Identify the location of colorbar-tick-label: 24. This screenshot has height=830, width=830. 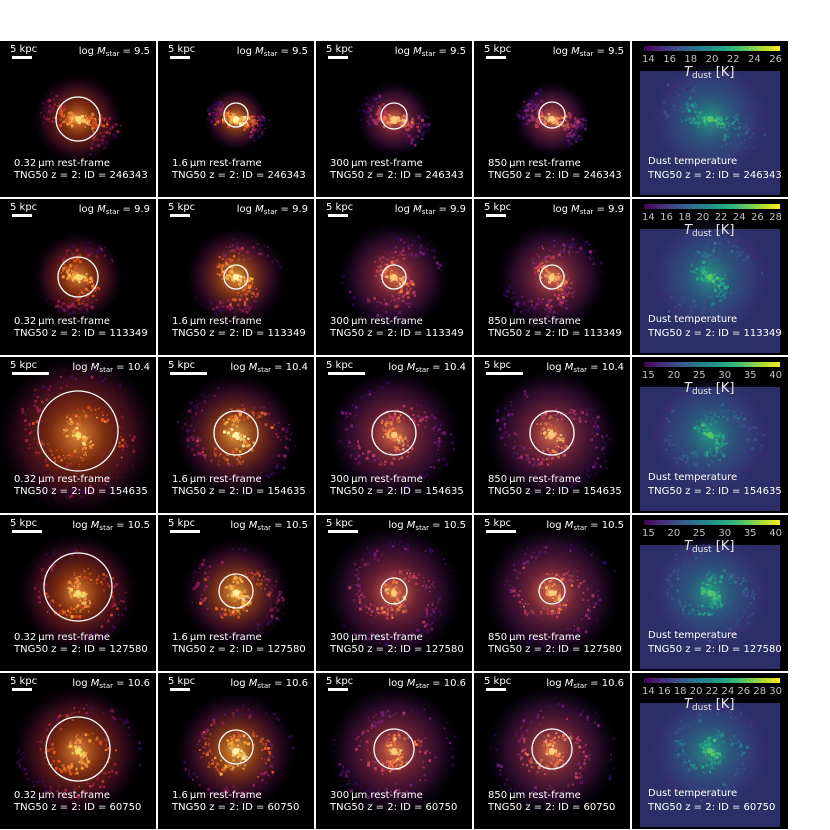
(728, 691).